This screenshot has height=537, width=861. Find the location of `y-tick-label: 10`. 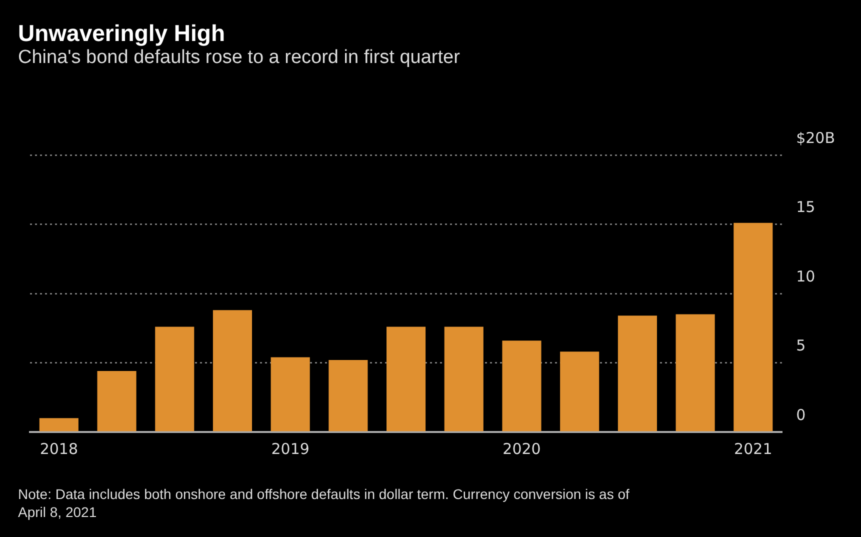

y-tick-label: 10 is located at coordinates (806, 276).